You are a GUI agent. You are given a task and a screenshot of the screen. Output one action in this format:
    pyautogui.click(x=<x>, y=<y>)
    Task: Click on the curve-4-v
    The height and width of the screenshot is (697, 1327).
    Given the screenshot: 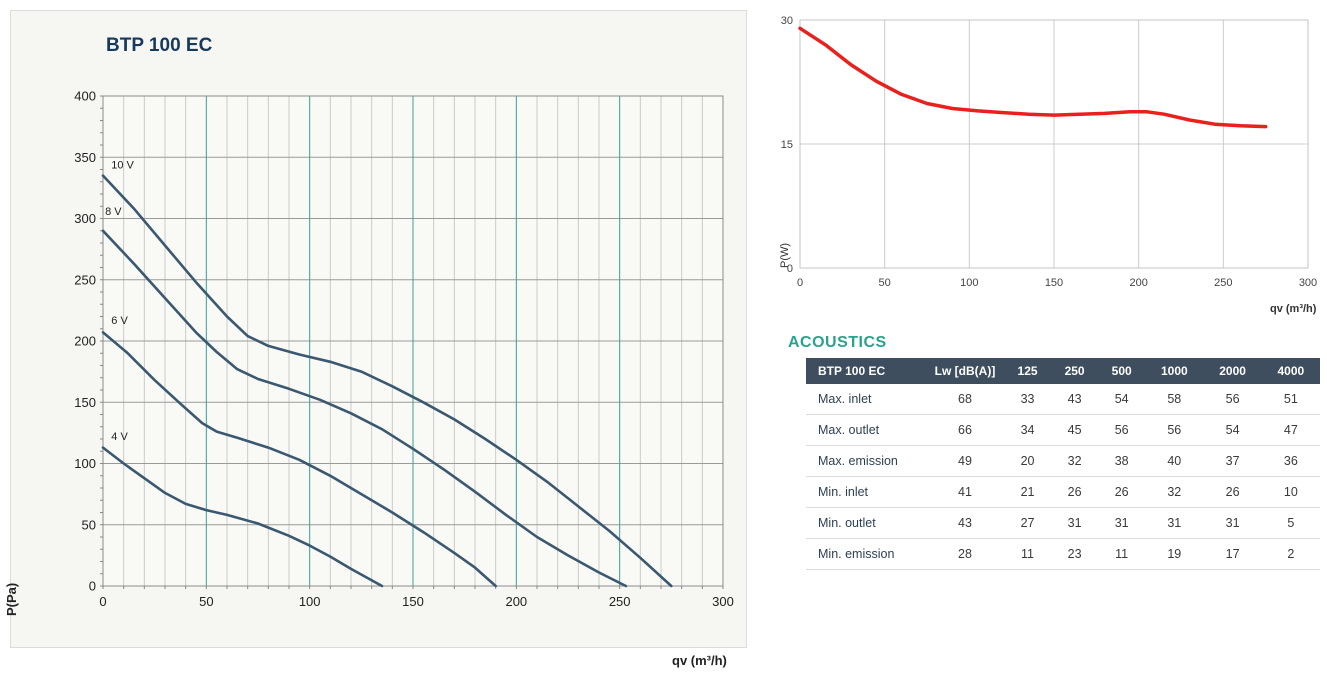 What is the action you would take?
    pyautogui.click(x=242, y=517)
    